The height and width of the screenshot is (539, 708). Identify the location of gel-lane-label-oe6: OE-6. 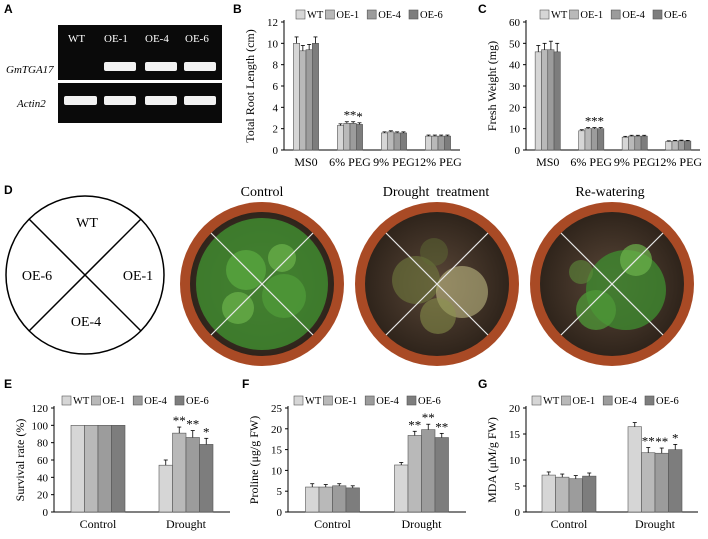
(197, 39).